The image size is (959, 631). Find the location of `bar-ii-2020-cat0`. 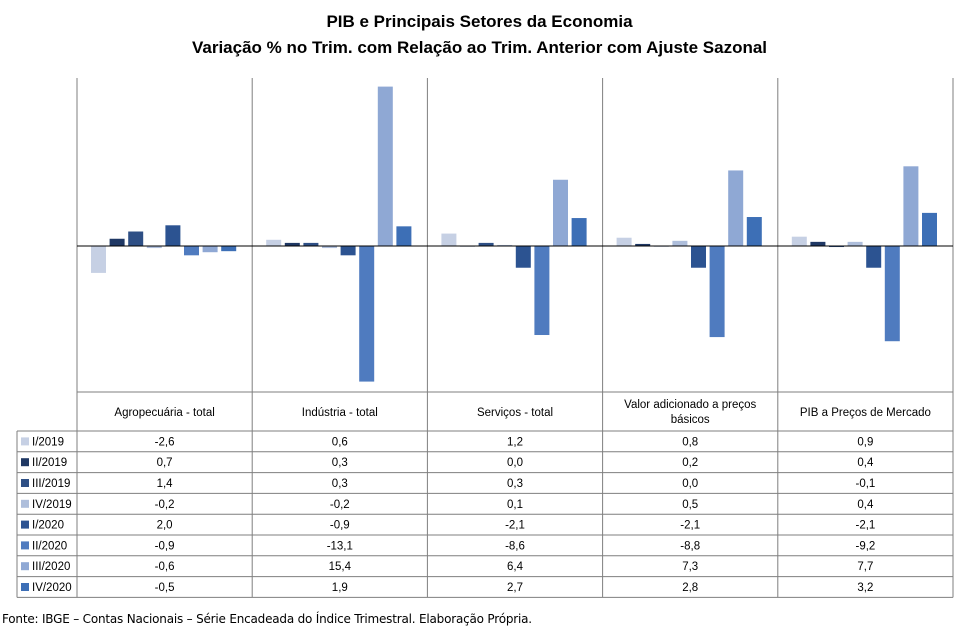

bar-ii-2020-cat0 is located at coordinates (191, 251).